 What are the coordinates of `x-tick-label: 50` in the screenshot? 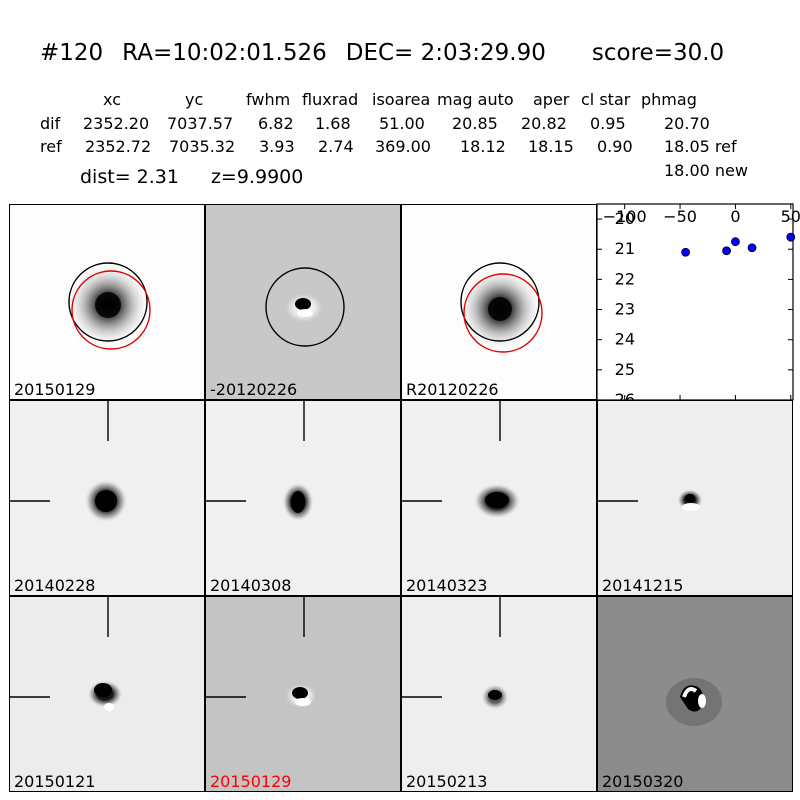 It's located at (790, 216).